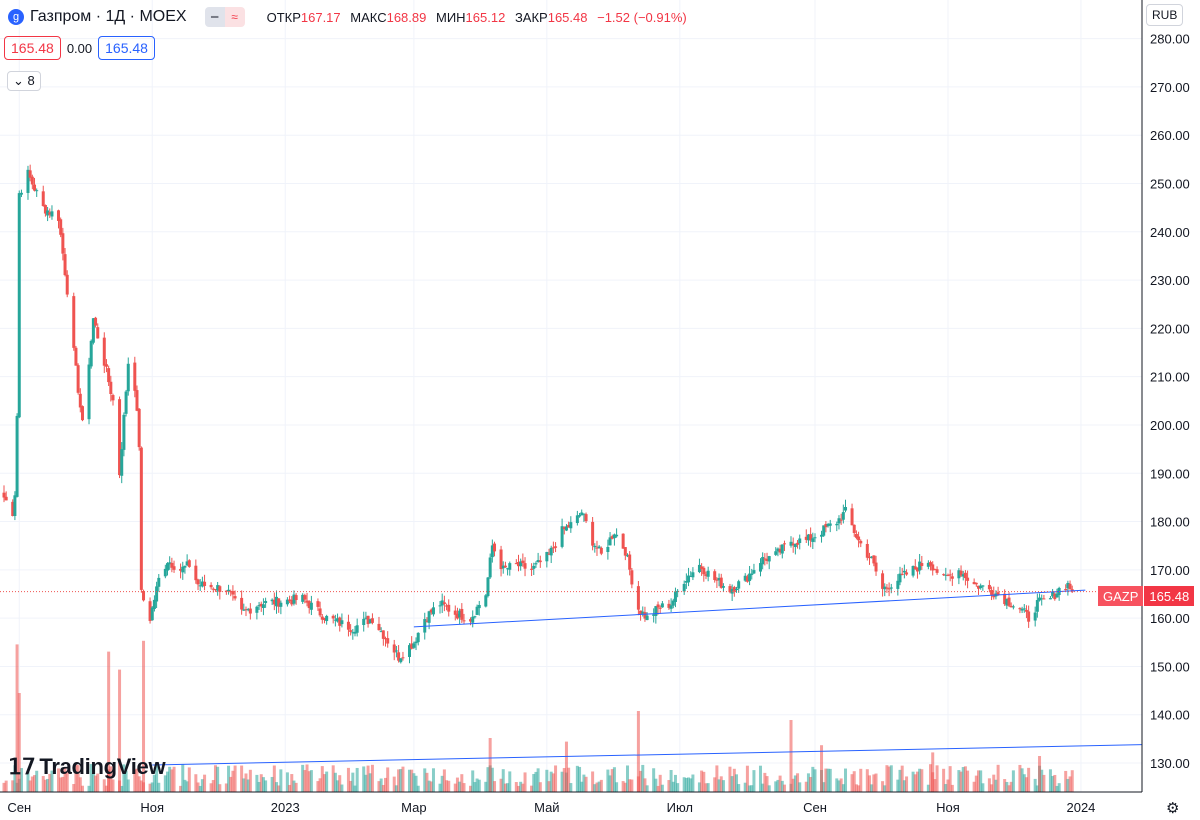 The height and width of the screenshot is (820, 1200). Describe the element at coordinates (1165, 15) in the screenshot. I see `currency-button: RUB` at that location.